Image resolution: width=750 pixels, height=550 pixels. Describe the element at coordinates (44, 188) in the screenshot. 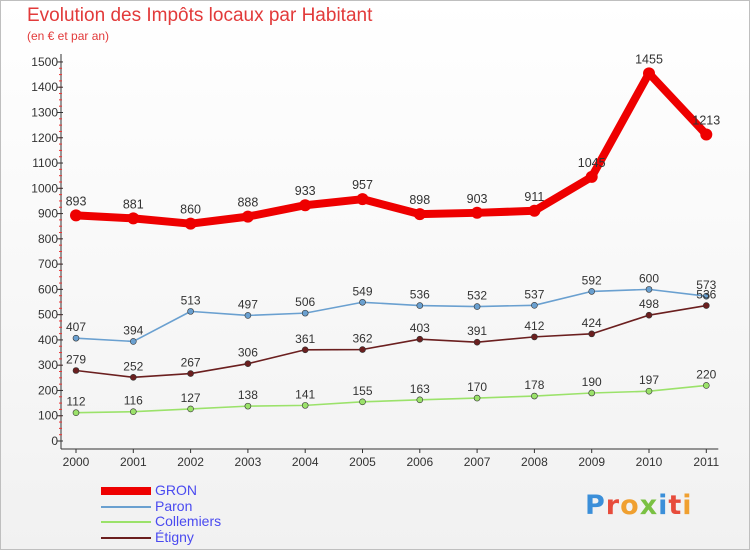

I see `y-tick-label: 1000` at that location.